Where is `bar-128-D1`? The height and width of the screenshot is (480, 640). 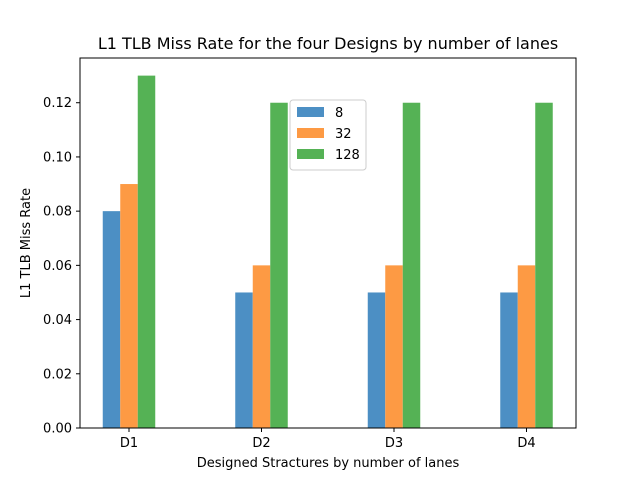
bar-128-D1 is located at coordinates (146, 252).